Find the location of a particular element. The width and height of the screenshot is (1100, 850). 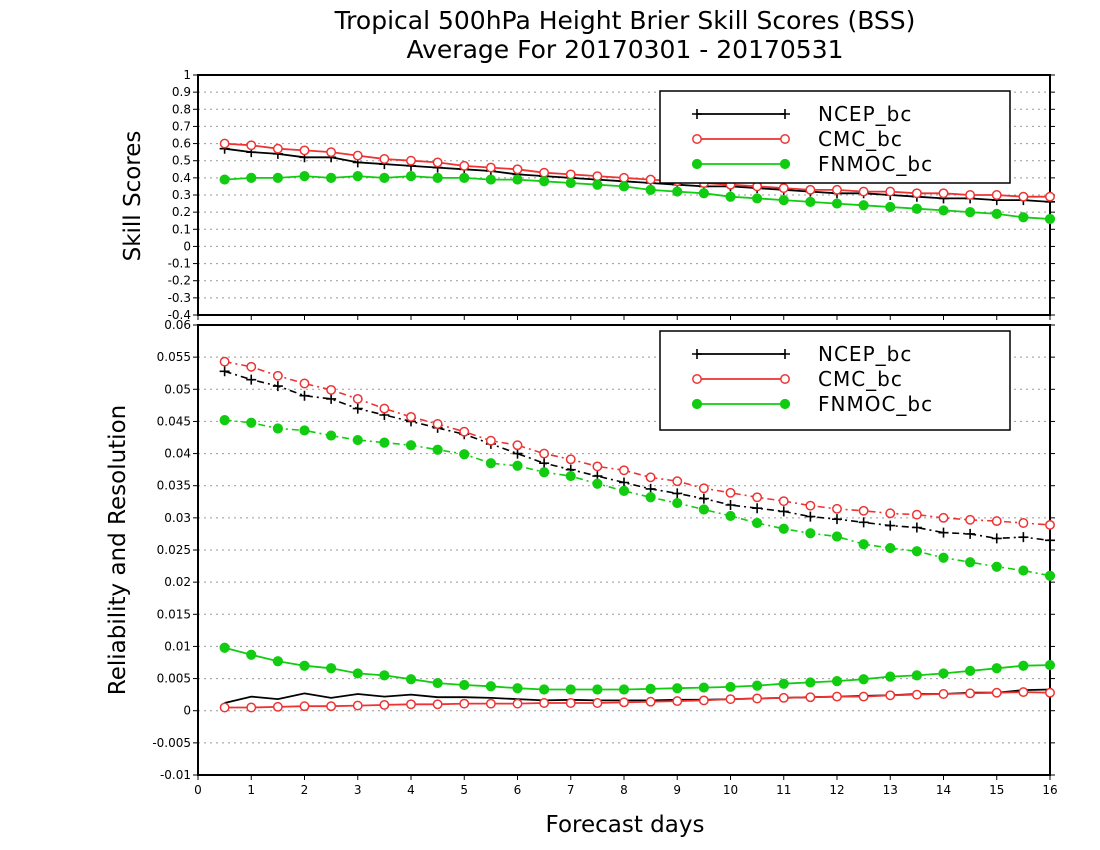

x-tick-label: 5 is located at coordinates (464, 790).